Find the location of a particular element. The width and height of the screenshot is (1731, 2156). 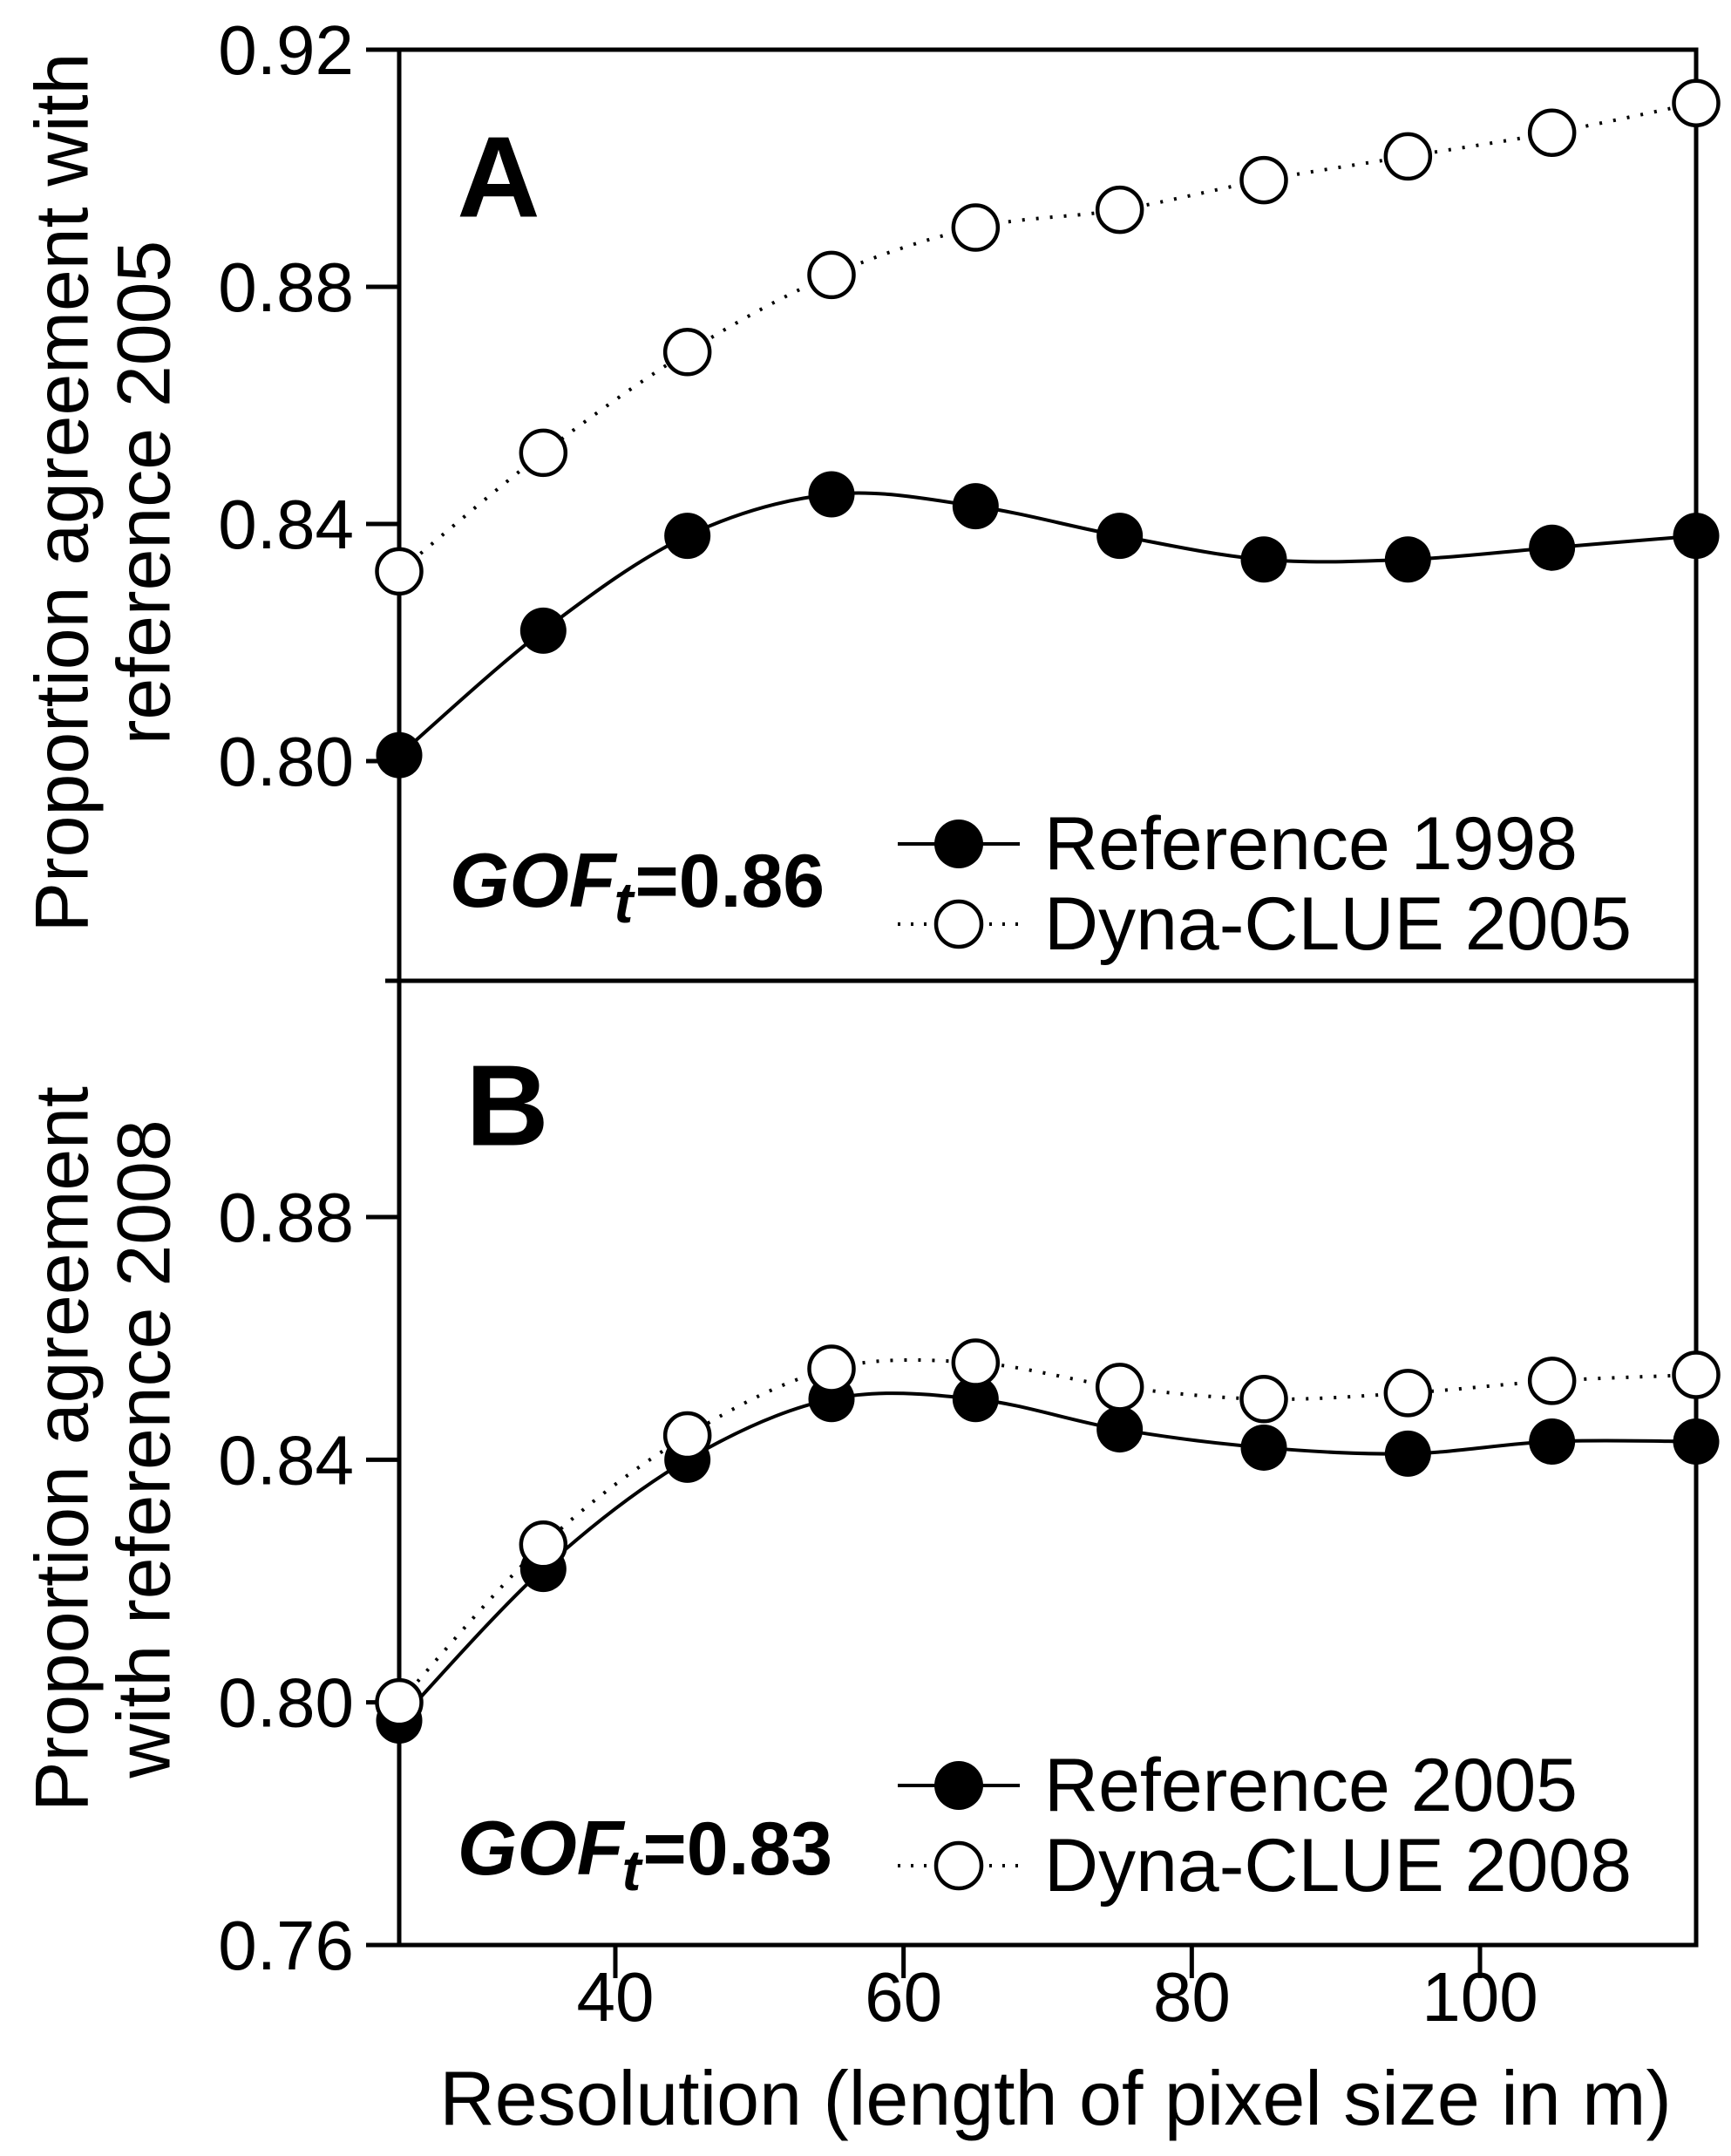

legend-row: Reference 1998 is located at coordinates (1265, 844).